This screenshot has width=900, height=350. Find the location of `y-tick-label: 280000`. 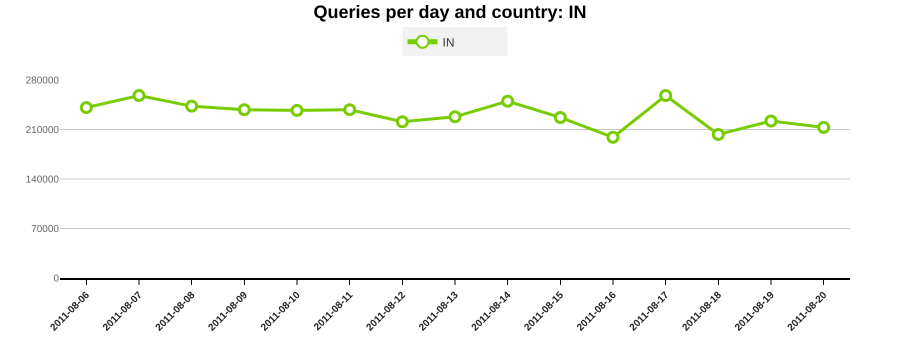

y-tick-label: 280000 is located at coordinates (43, 81).